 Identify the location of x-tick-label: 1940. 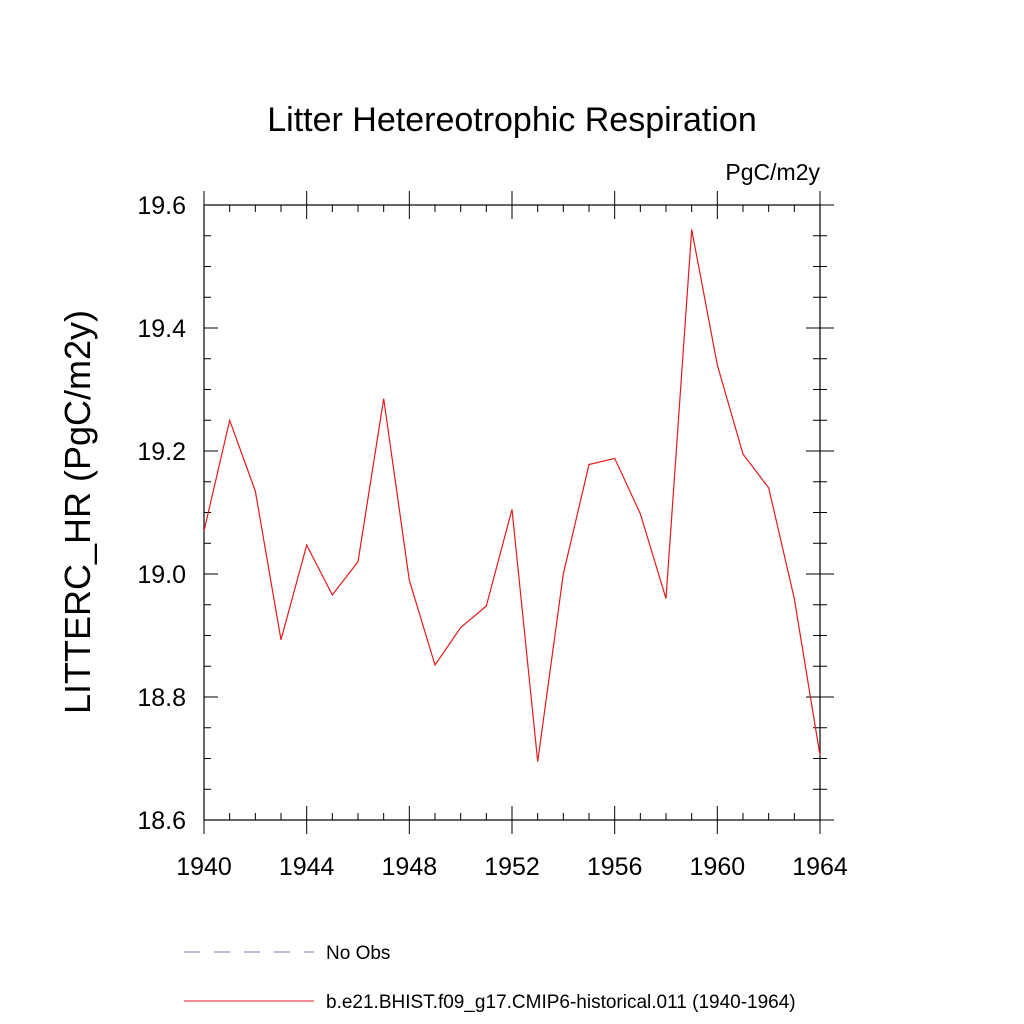
(204, 867).